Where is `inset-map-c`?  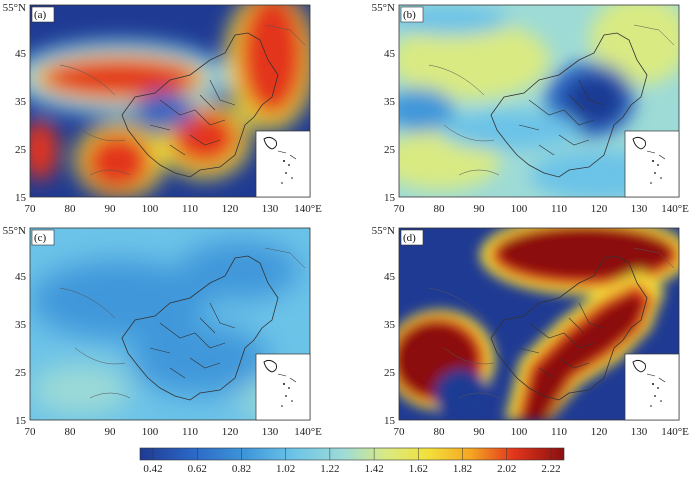 inset-map-c is located at coordinates (283, 387).